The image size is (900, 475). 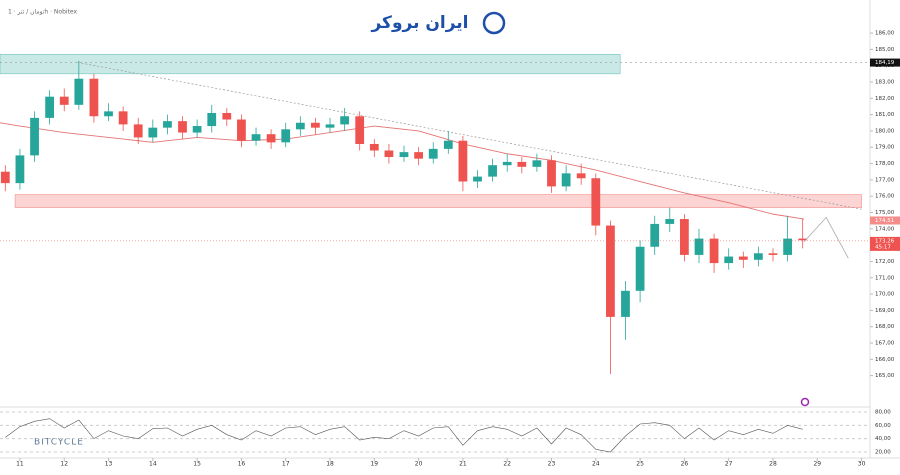 I want to click on y-tick-label: 180,00, so click(x=885, y=131).